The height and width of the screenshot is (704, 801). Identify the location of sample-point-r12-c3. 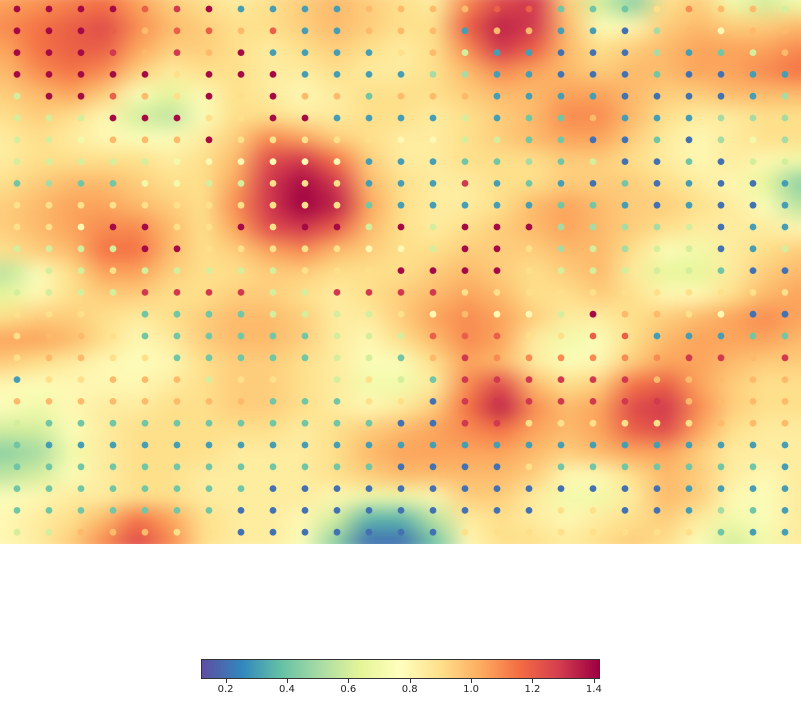
(113, 270).